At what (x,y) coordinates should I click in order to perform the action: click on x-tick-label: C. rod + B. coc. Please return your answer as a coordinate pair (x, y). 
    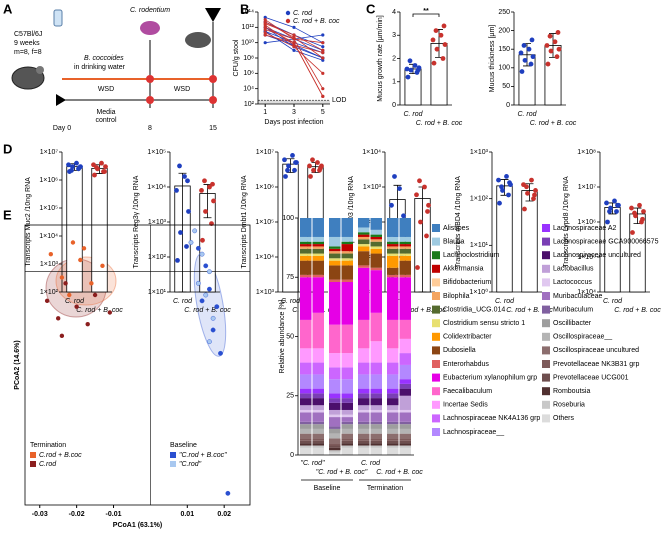
    Looking at the image, I should click on (439, 123).